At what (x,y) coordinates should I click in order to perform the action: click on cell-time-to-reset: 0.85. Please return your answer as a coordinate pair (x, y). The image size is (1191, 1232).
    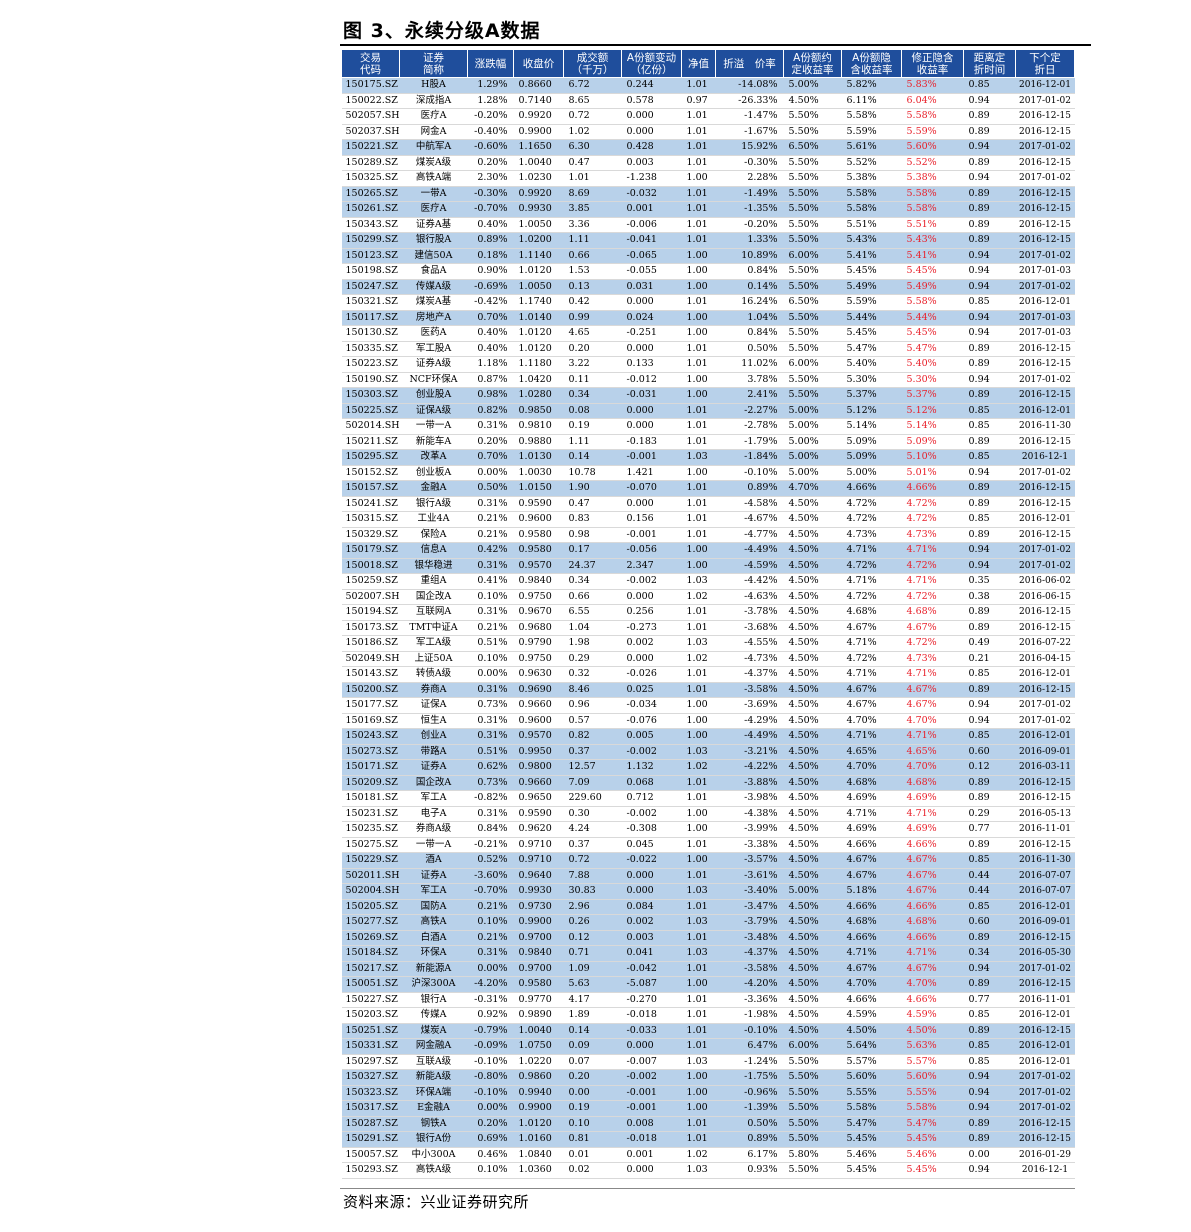
    Looking at the image, I should click on (989, 85).